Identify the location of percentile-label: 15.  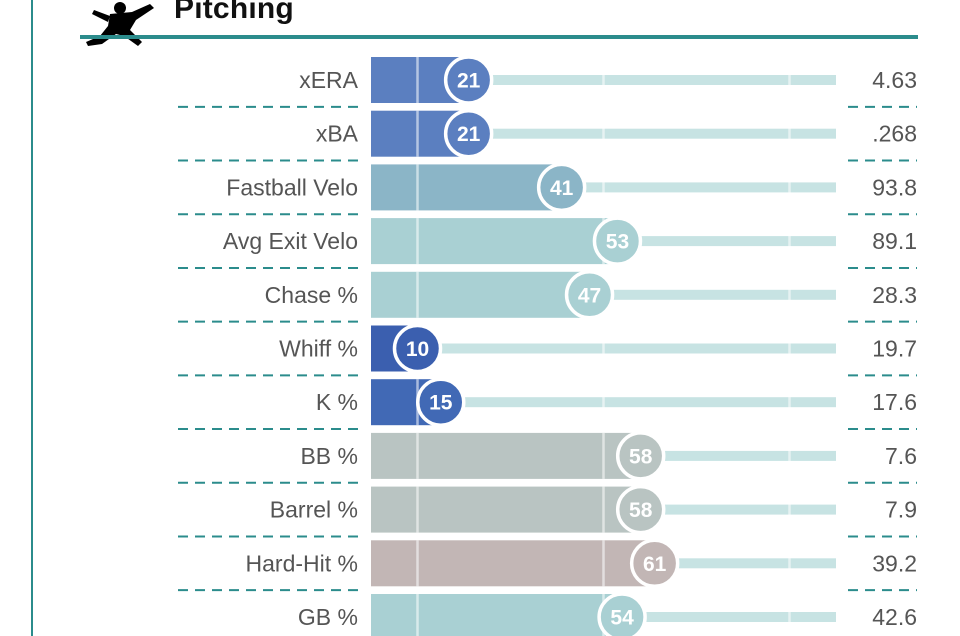
(441, 403).